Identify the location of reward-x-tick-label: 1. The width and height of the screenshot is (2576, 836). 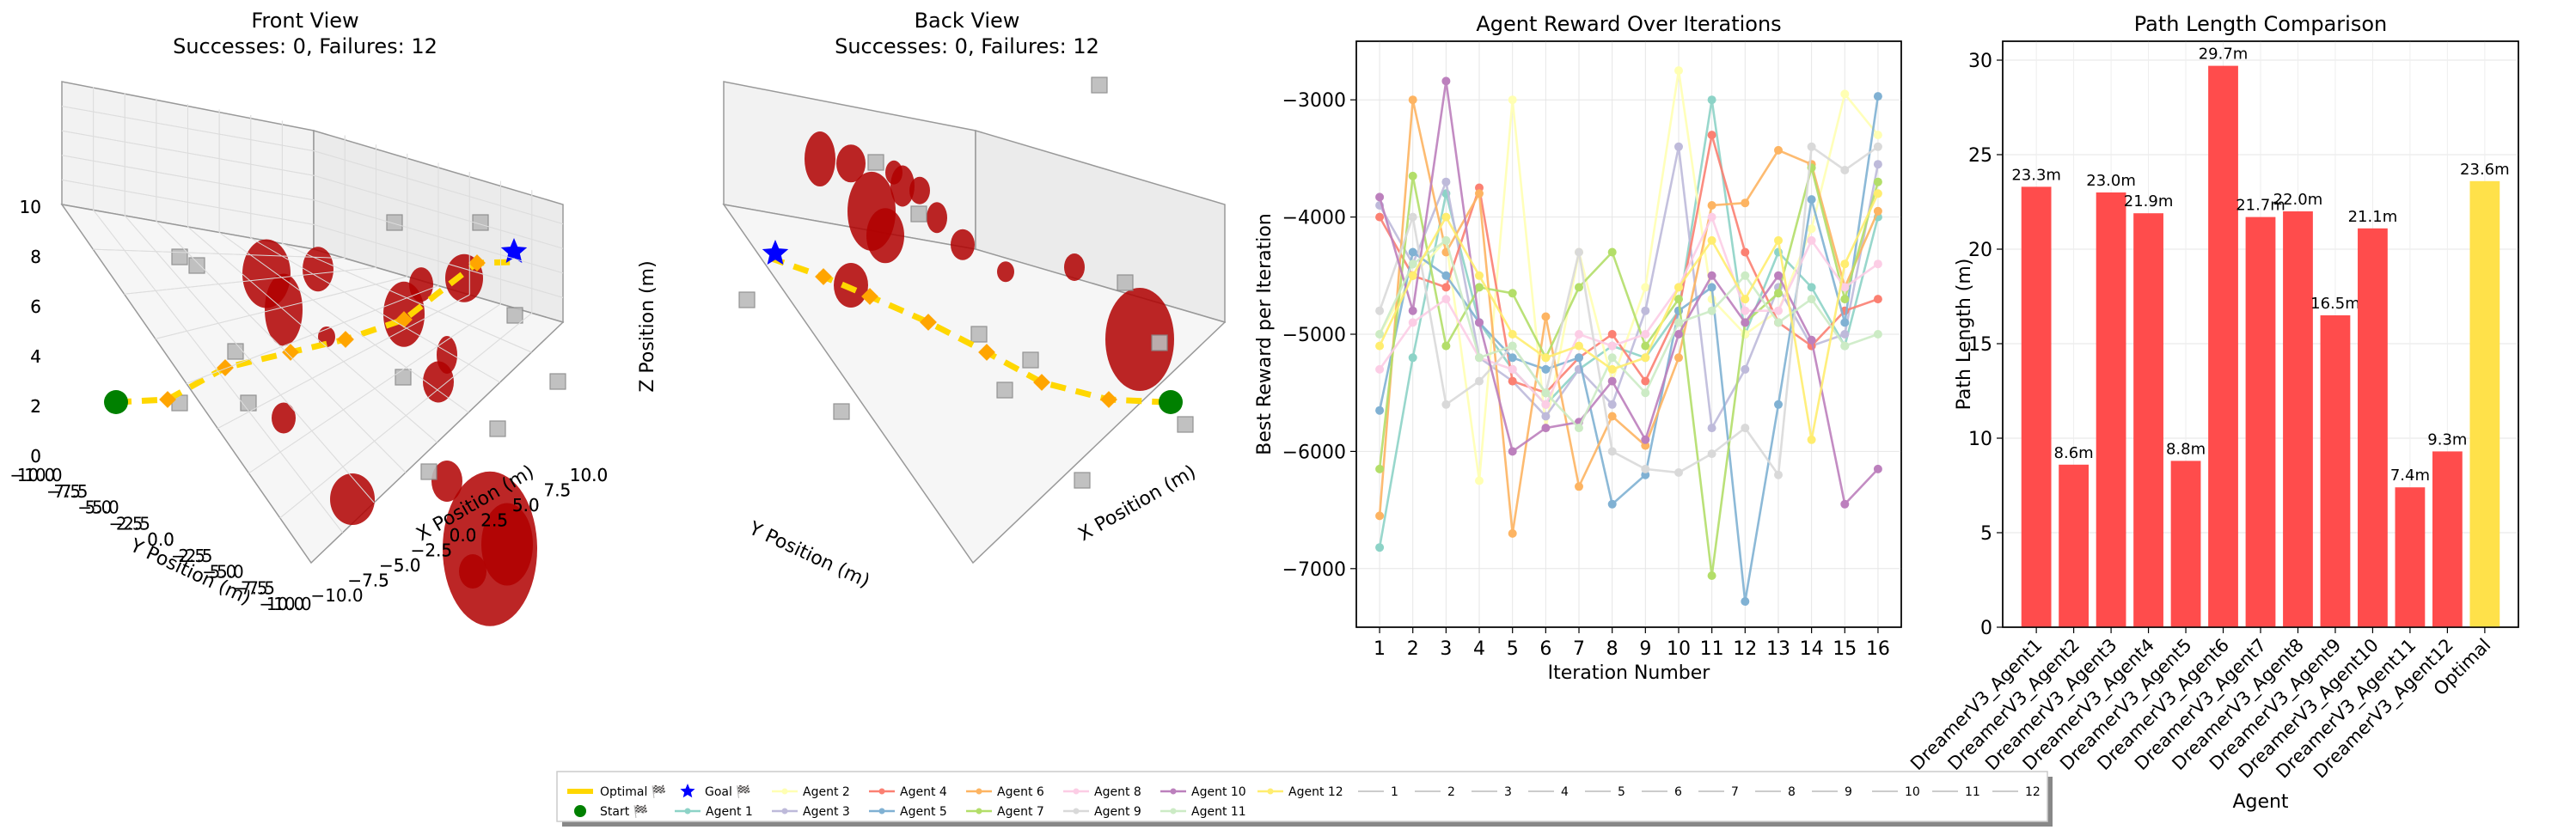
(1380, 649).